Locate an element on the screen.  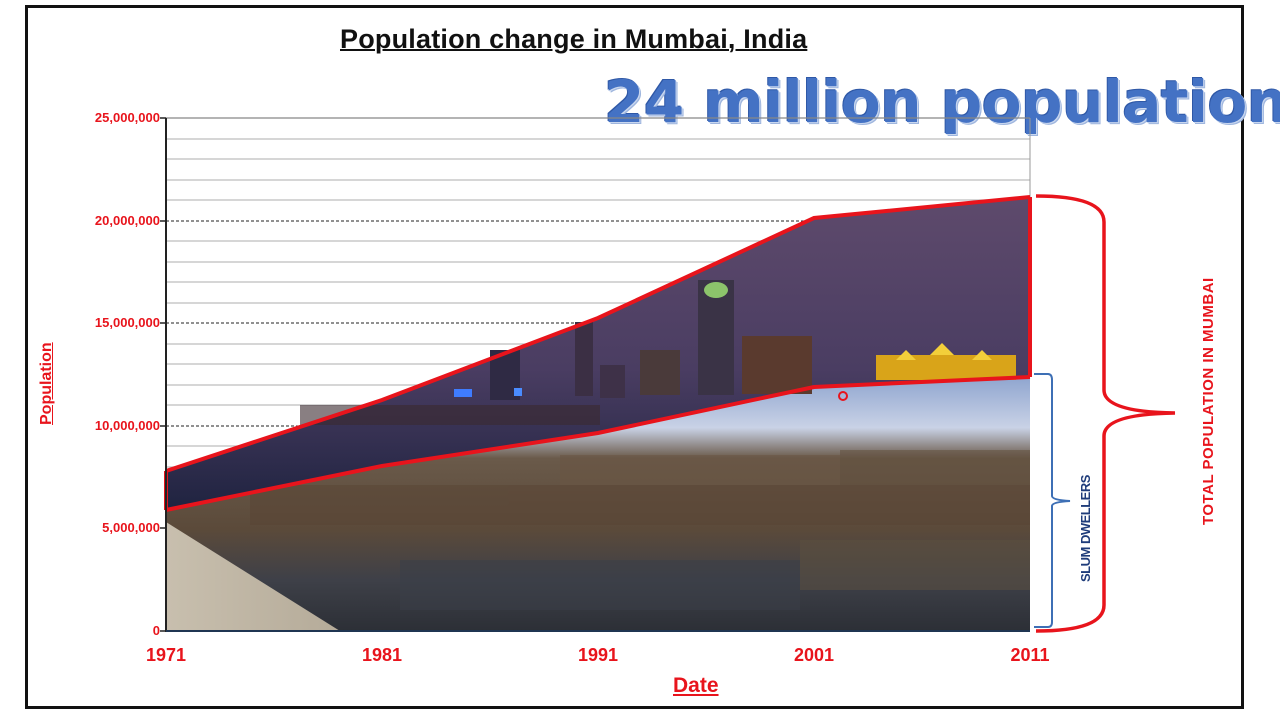
slum-dwellers-bracket is located at coordinates (1052, 500).